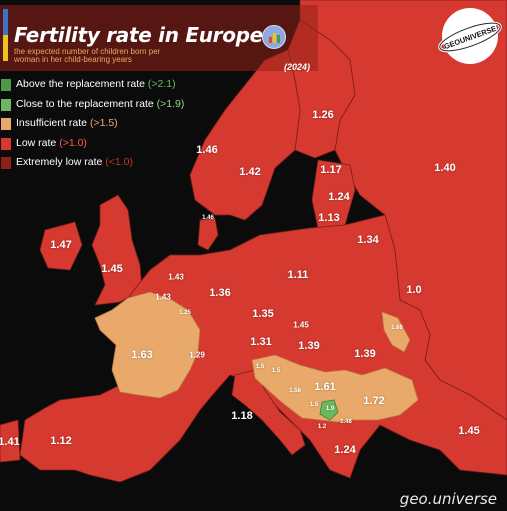  I want to click on map-title: Fertility rate in Europe, so click(138, 35).